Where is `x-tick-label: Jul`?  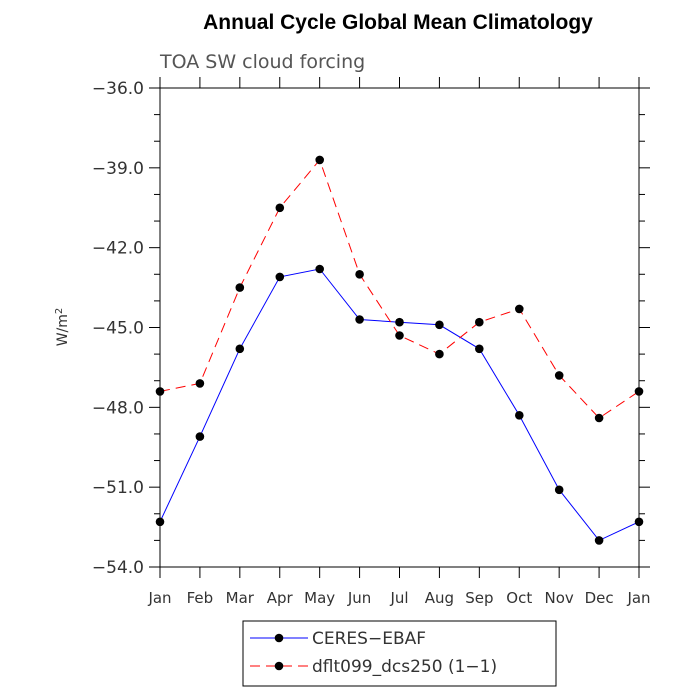
x-tick-label: Jul is located at coordinates (398, 598).